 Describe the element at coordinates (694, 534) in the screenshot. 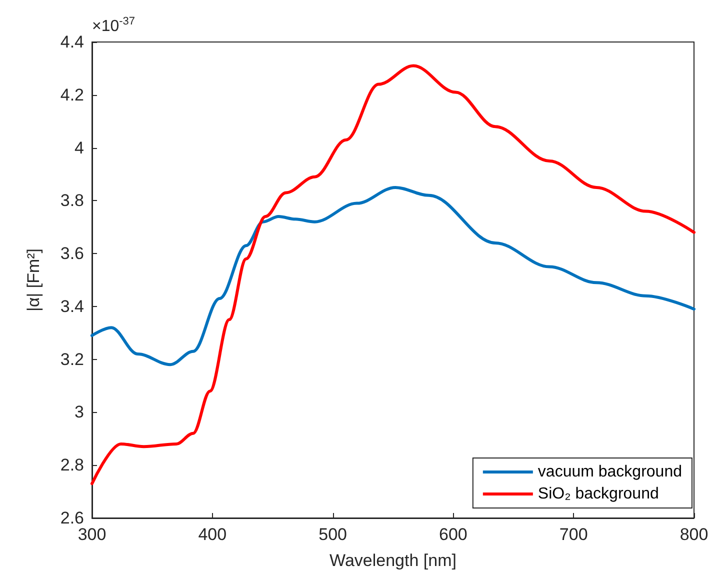

I see `x-tick-label: 800` at that location.